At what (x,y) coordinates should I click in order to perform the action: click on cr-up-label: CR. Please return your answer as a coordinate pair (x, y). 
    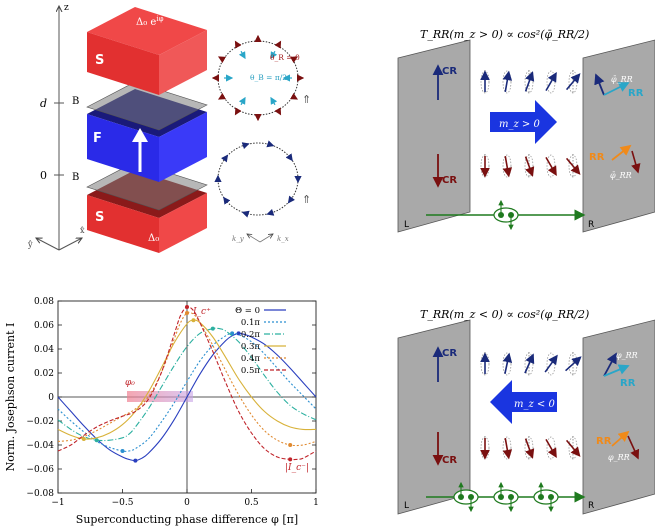
    Looking at the image, I should click on (449, 71).